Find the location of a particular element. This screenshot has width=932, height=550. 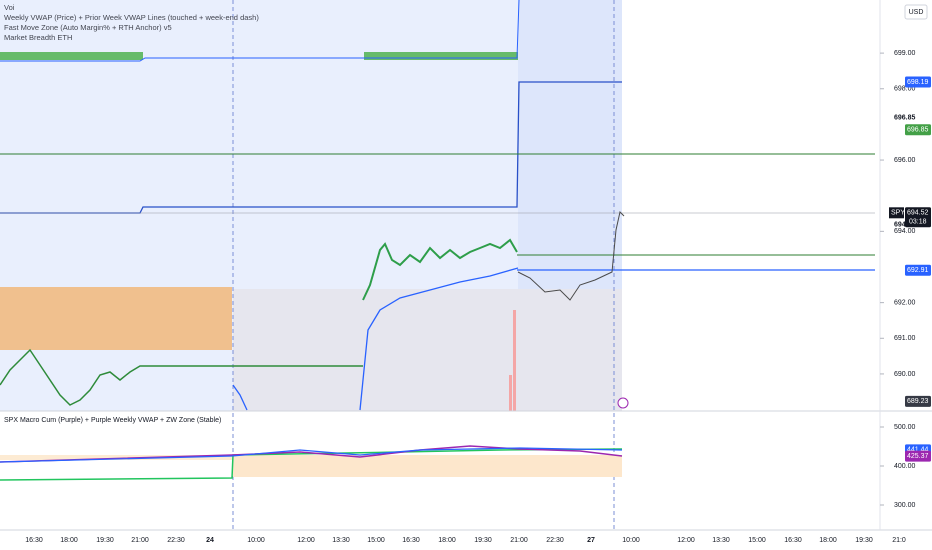

candles is located at coordinates (571, 256).